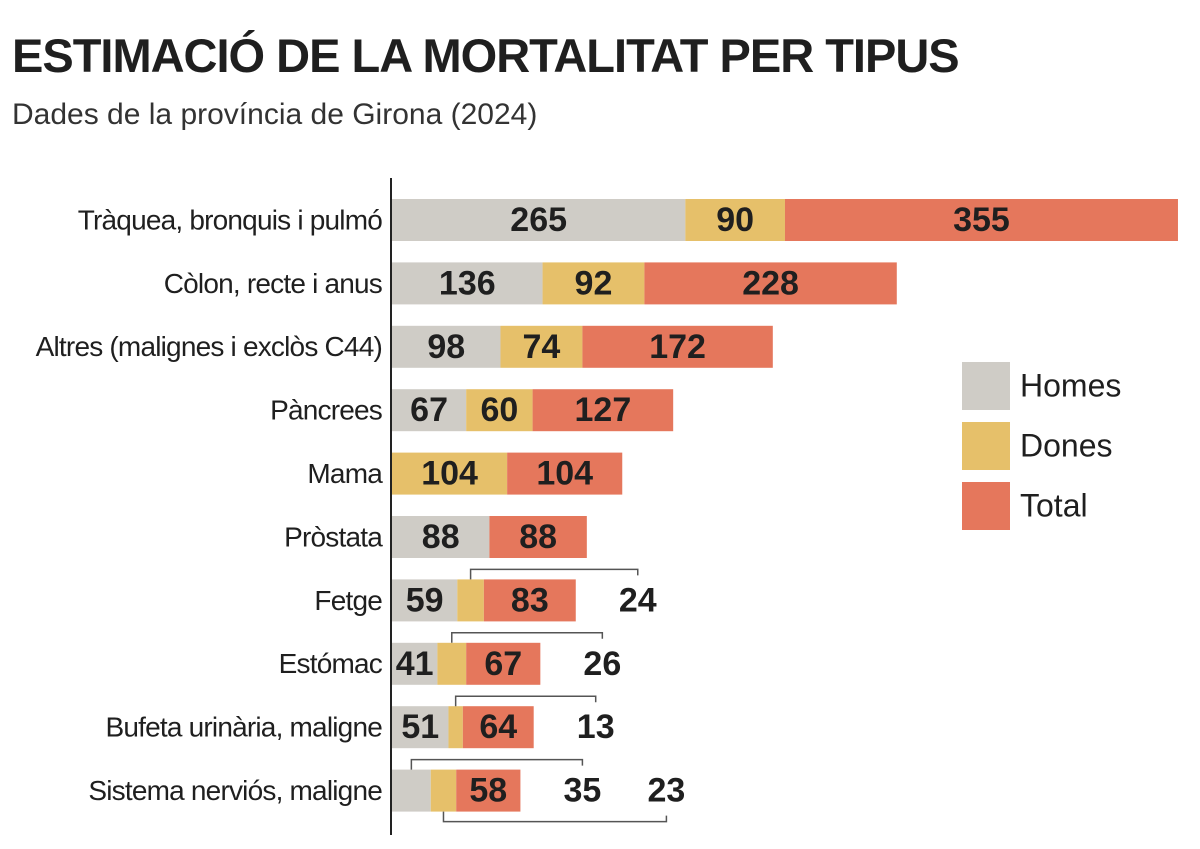 This screenshot has height=849, width=1200. What do you see at coordinates (602, 664) in the screenshot?
I see `value-label: 26` at bounding box center [602, 664].